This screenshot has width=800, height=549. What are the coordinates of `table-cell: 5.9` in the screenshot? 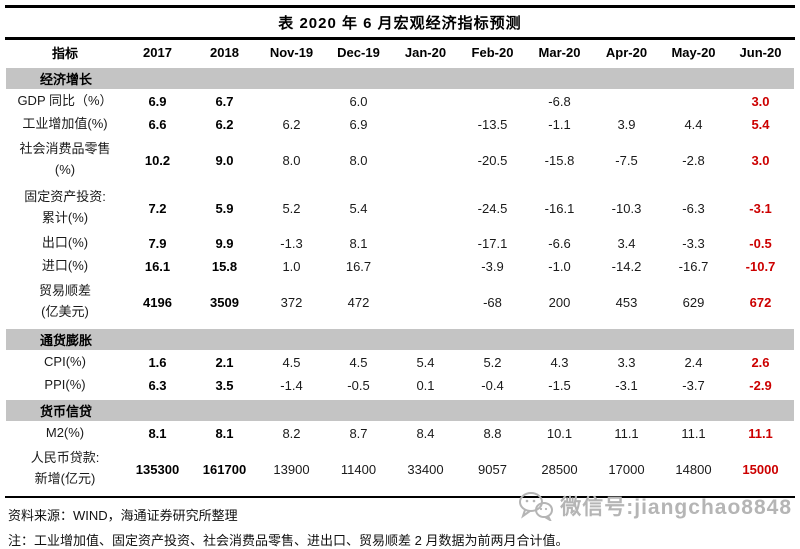 It's located at (224, 208).